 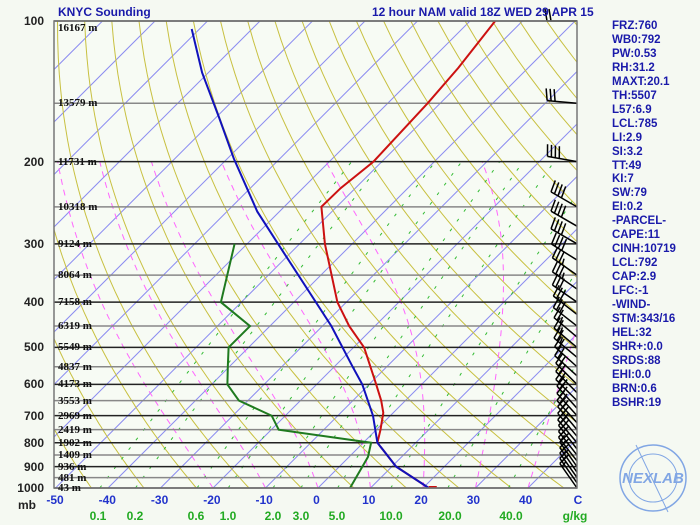 I want to click on pressure-tick-label: 500, so click(x=33, y=347).